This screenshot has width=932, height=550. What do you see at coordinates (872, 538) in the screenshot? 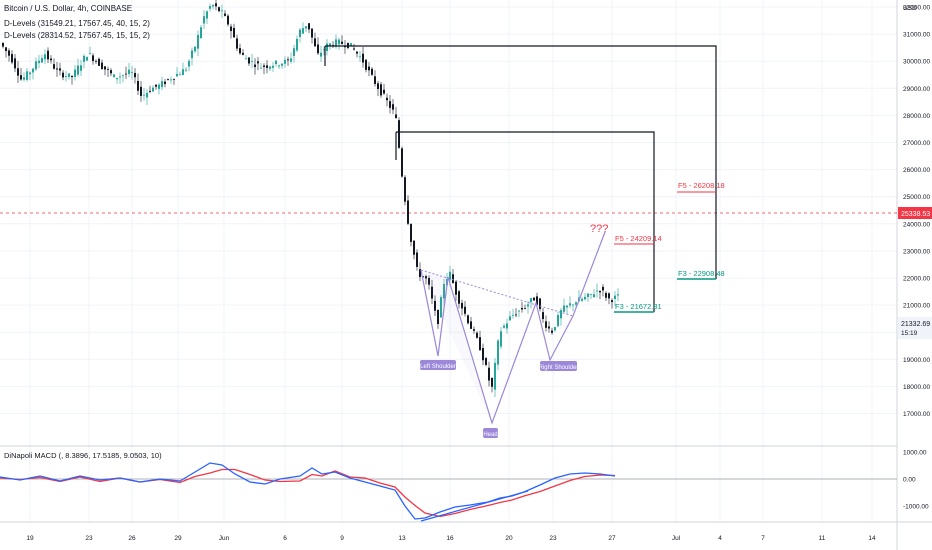
I see `time-tick-label: 14` at bounding box center [872, 538].